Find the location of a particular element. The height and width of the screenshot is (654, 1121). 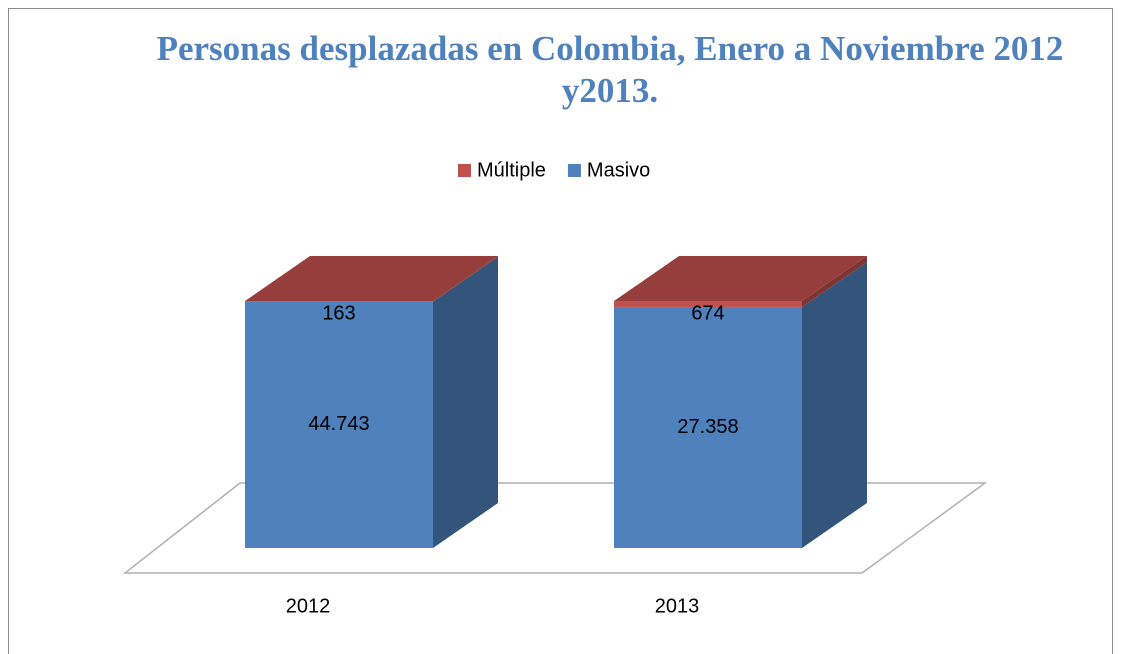

data-label: 163 is located at coordinates (338, 313).